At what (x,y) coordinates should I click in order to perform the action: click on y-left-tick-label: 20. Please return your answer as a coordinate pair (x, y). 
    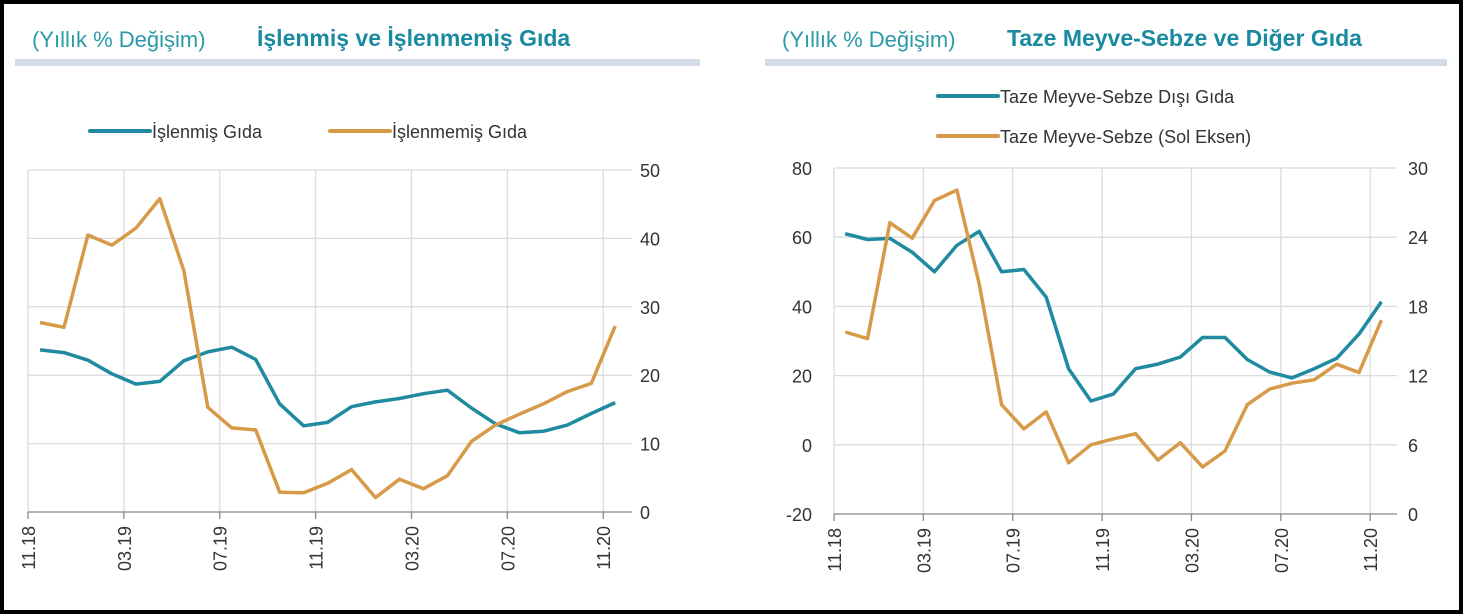
    Looking at the image, I should click on (802, 377).